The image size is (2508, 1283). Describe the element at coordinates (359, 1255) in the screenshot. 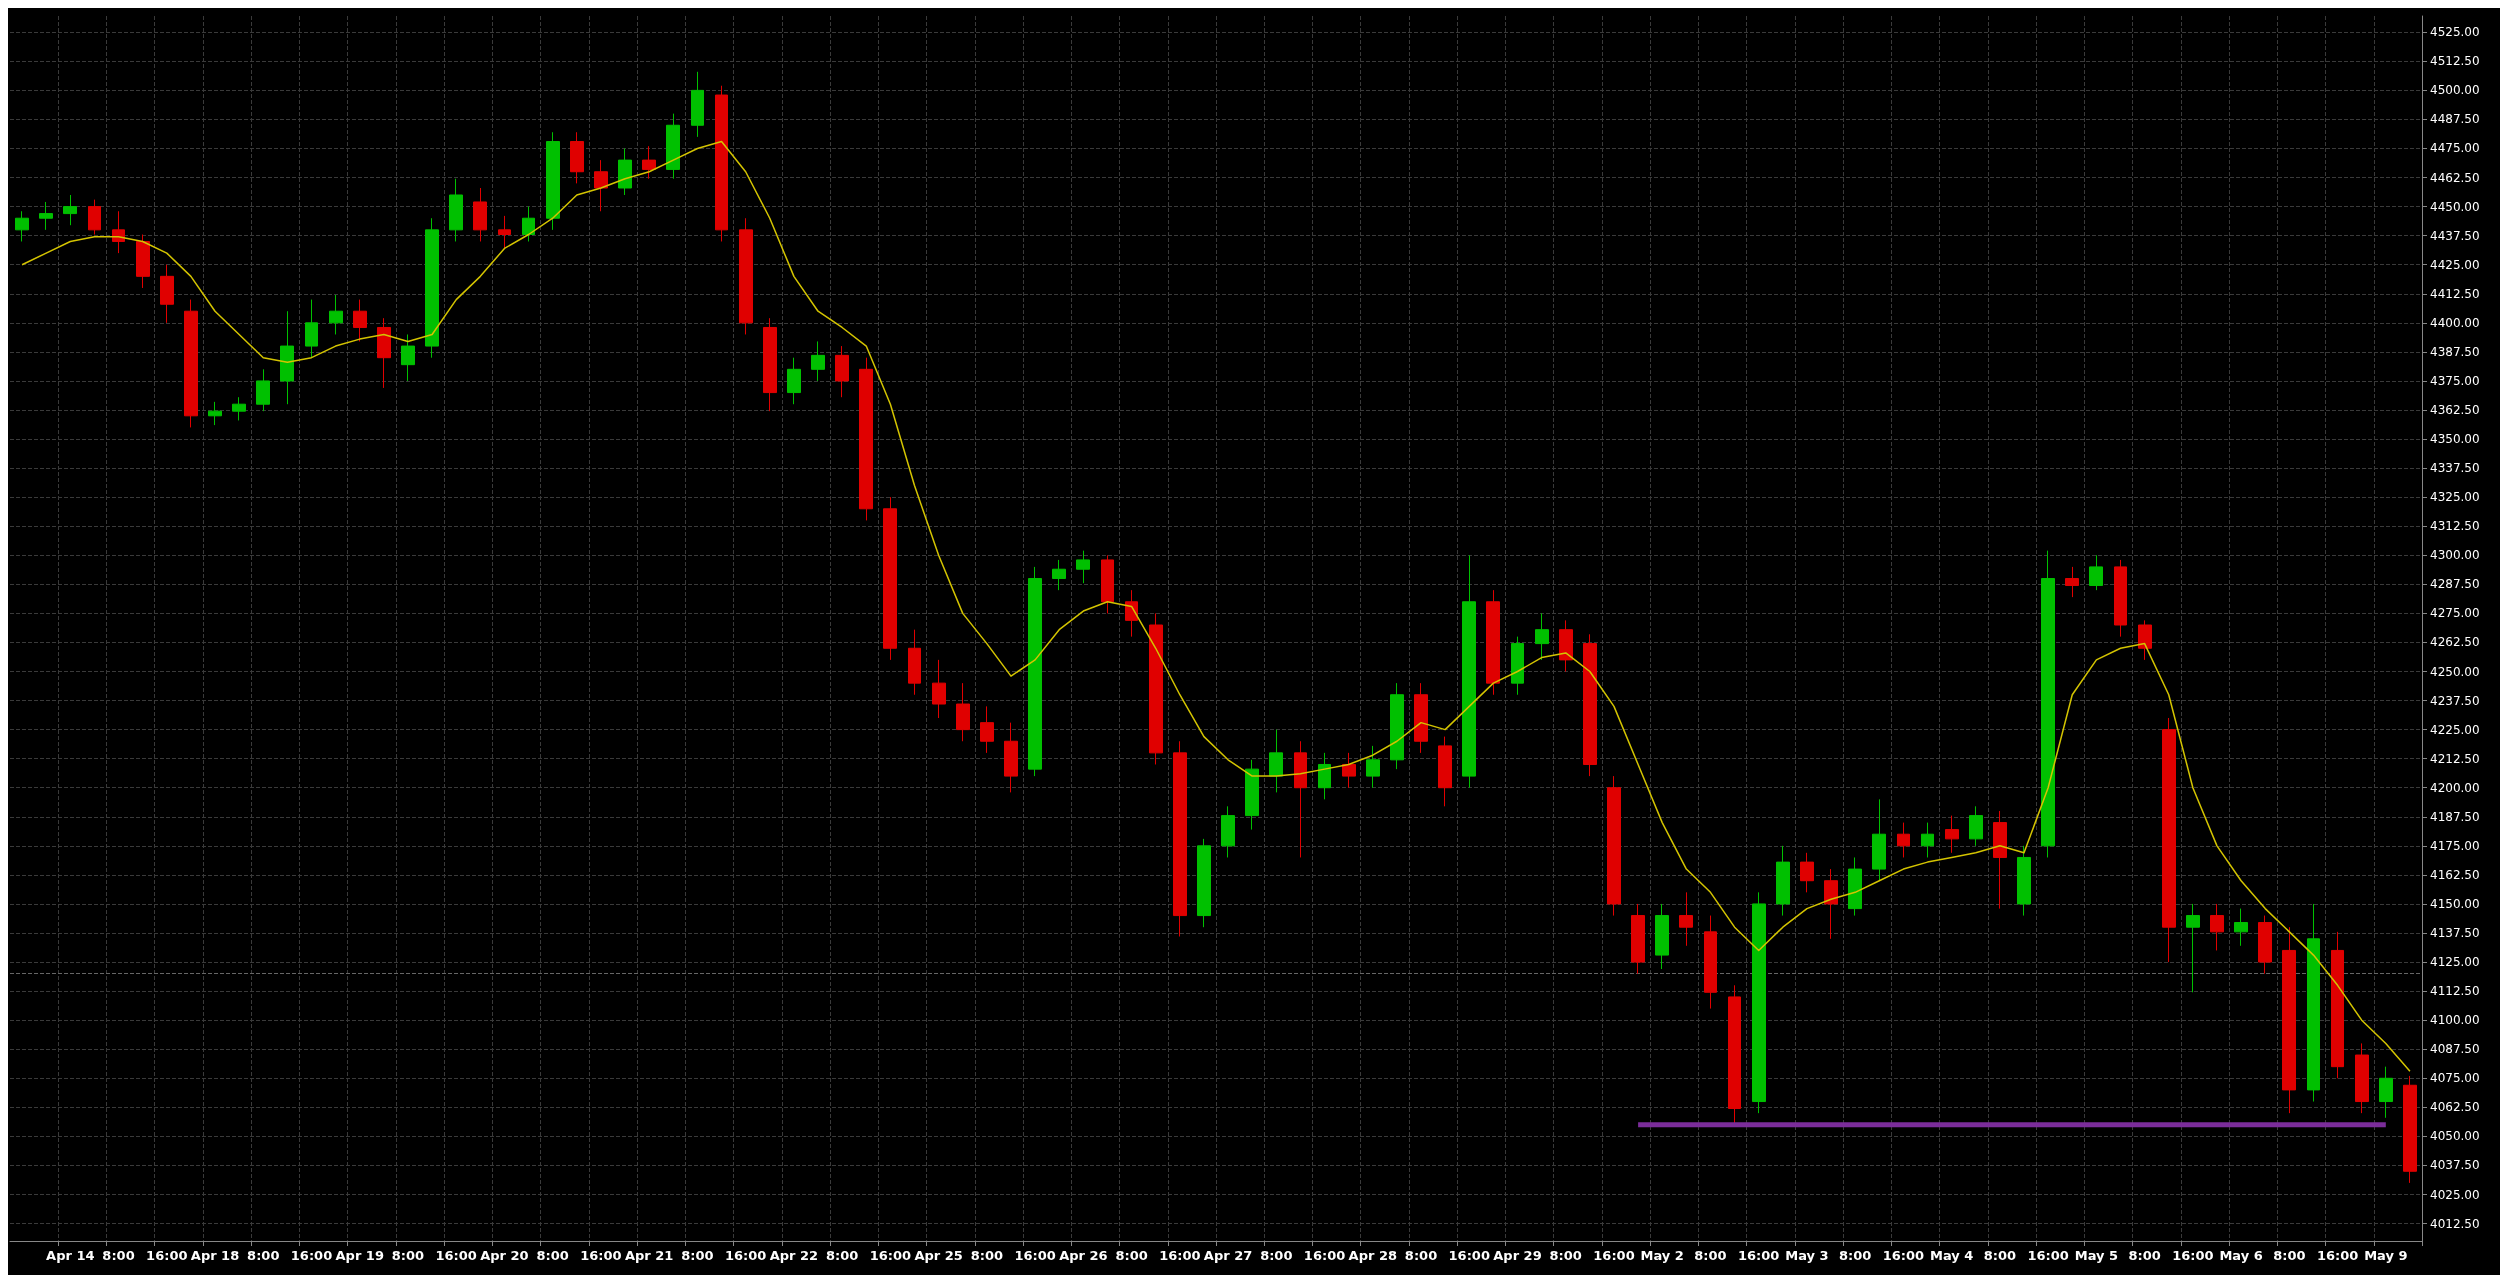

I see `x-tick-label: Apr 19` at that location.